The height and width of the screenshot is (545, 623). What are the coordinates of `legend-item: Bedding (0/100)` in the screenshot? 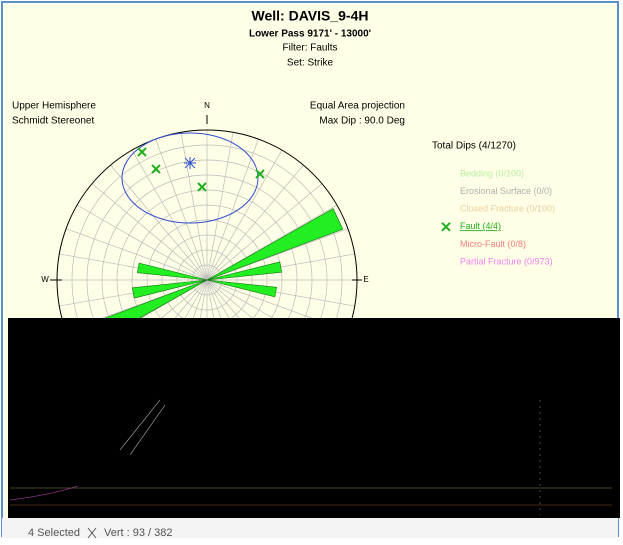 It's located at (492, 173).